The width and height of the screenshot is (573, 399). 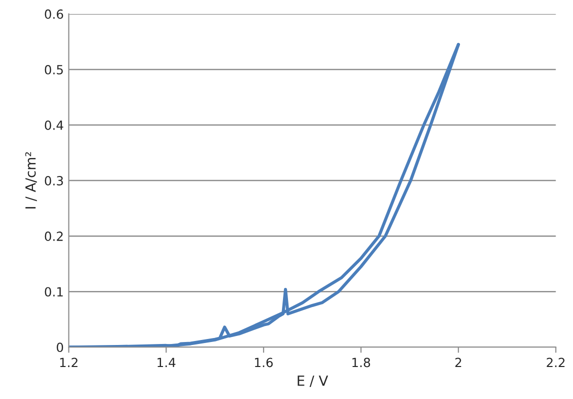 I want to click on y-tick-label: 0.6, so click(x=54, y=14).